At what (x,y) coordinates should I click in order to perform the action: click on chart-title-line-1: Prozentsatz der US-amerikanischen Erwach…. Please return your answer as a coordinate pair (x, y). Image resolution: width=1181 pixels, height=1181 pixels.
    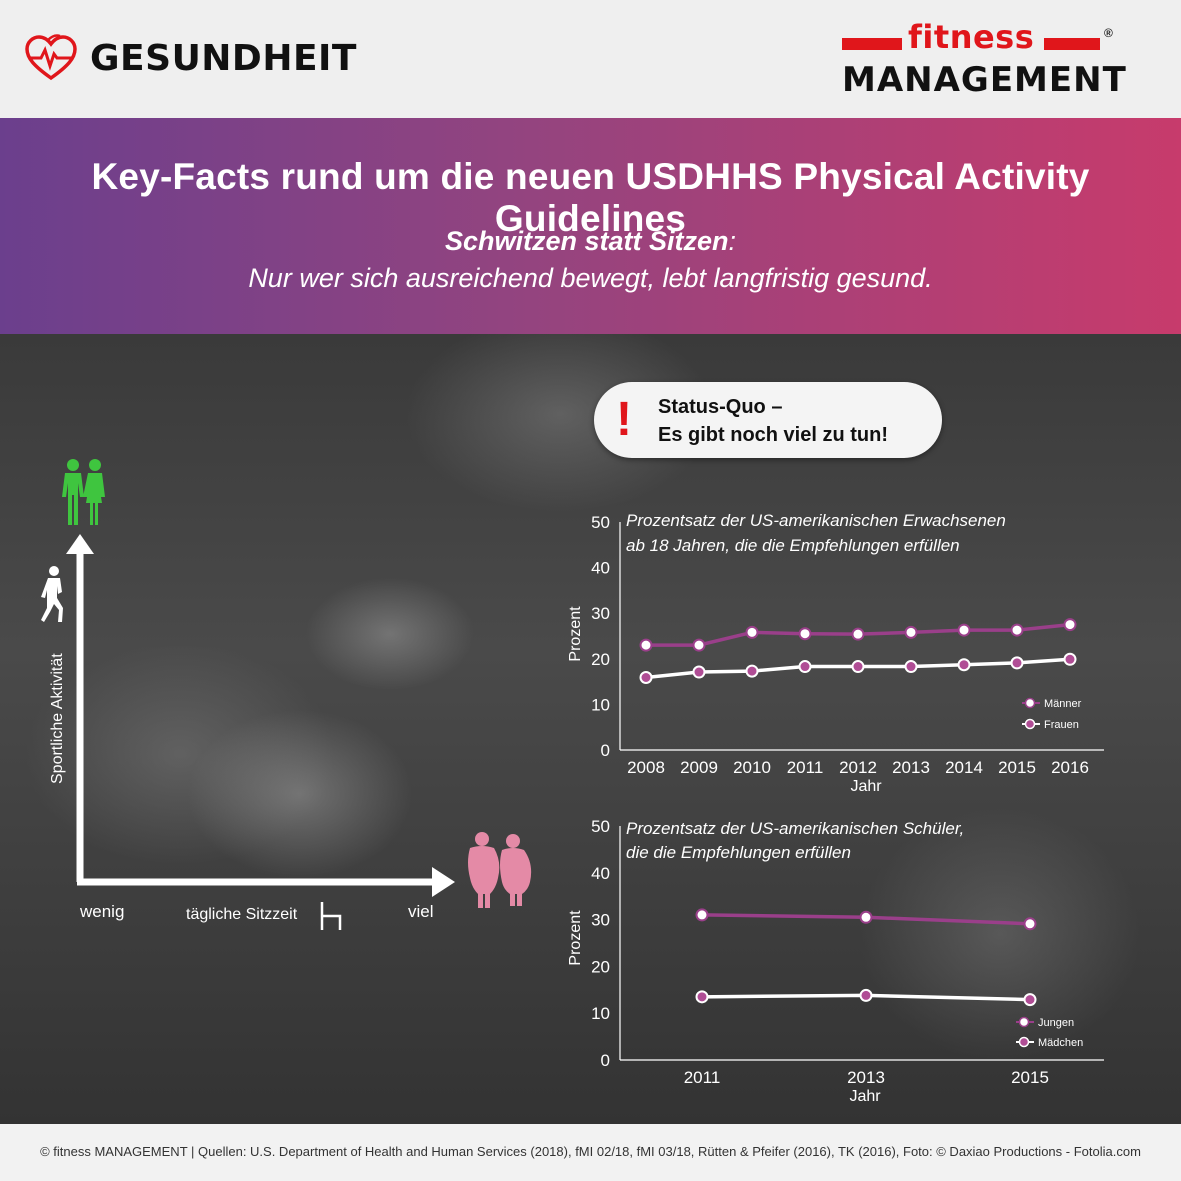
    Looking at the image, I should click on (816, 520).